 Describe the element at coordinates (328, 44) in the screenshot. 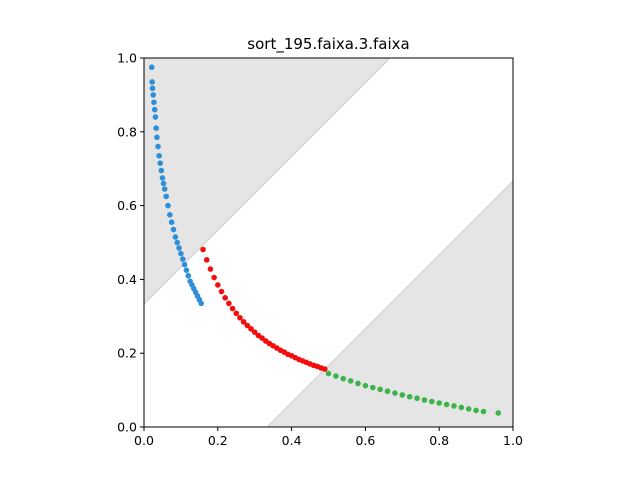

I see `chart-title: sort_195.faixa.3.faixa` at that location.